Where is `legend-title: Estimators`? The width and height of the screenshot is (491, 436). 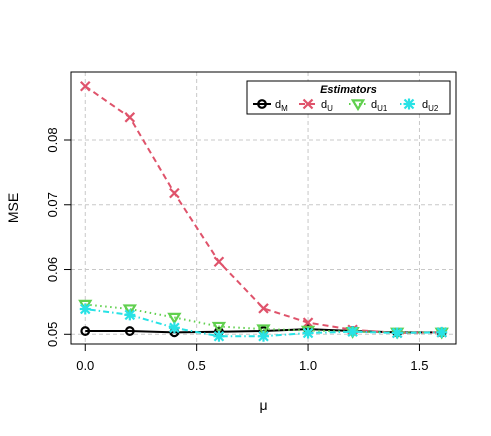 legend-title: Estimators is located at coordinates (348, 90).